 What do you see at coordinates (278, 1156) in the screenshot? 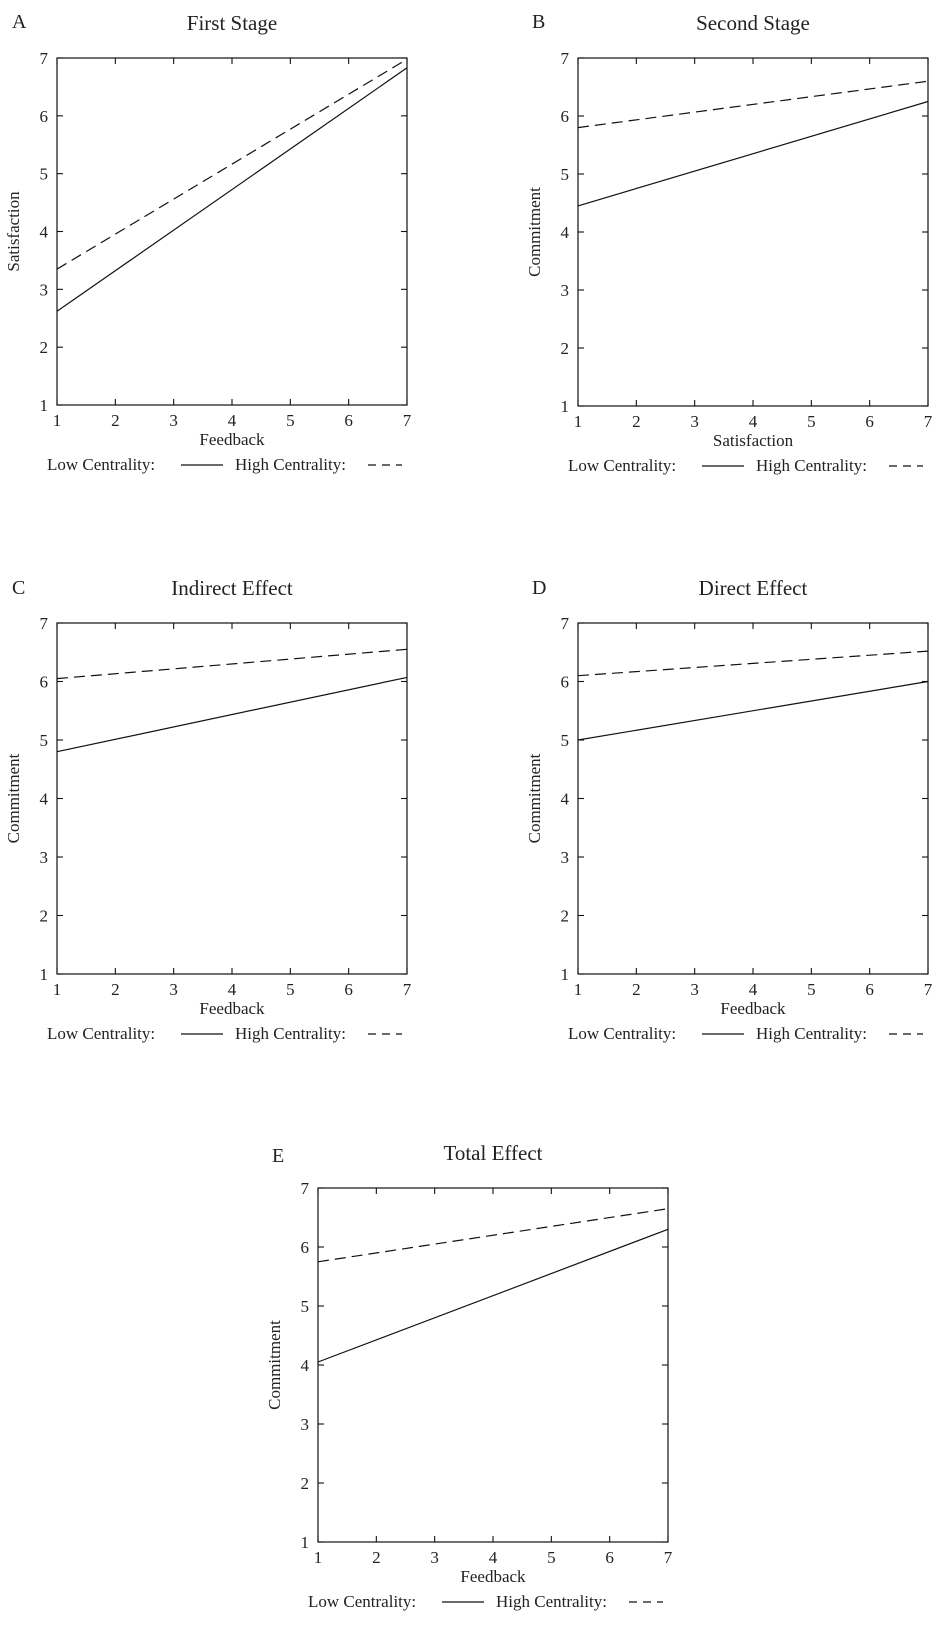
I see `panel-letter: E` at bounding box center [278, 1156].